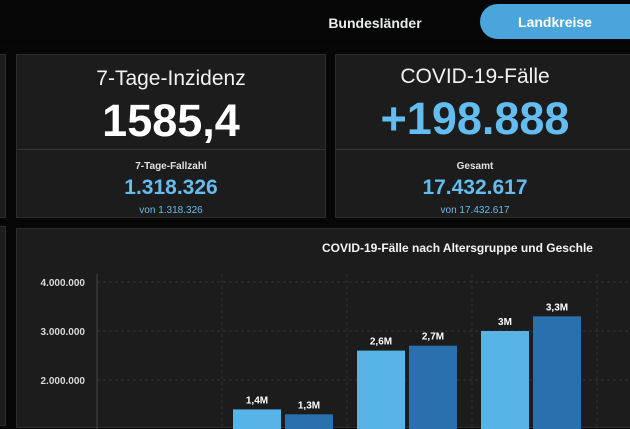 The image size is (630, 429). I want to click on region-tab-bar: Bundesländer Landkreise, so click(315, 22).